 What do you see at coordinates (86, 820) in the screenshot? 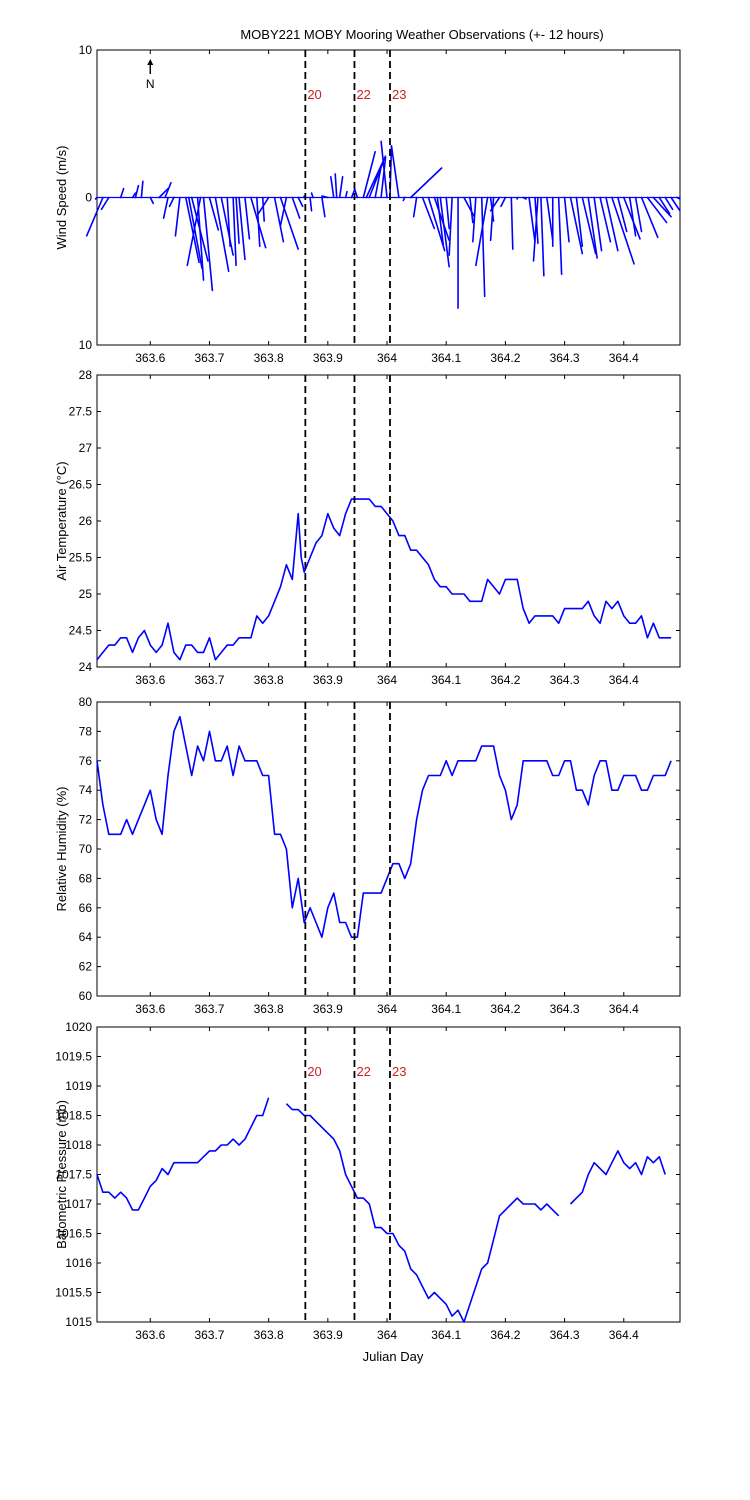
I see `relative-humidity-y-tick-label: 72` at bounding box center [86, 820].